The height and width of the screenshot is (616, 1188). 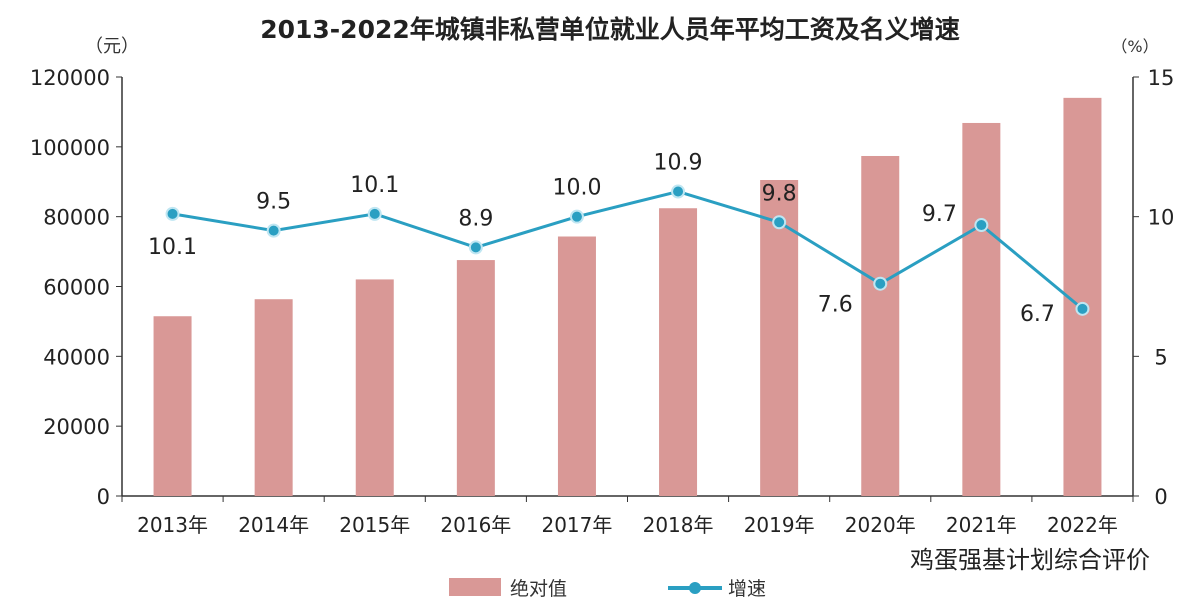 What do you see at coordinates (538, 589) in the screenshot?
I see `legend-label-bar: 绝对值` at bounding box center [538, 589].